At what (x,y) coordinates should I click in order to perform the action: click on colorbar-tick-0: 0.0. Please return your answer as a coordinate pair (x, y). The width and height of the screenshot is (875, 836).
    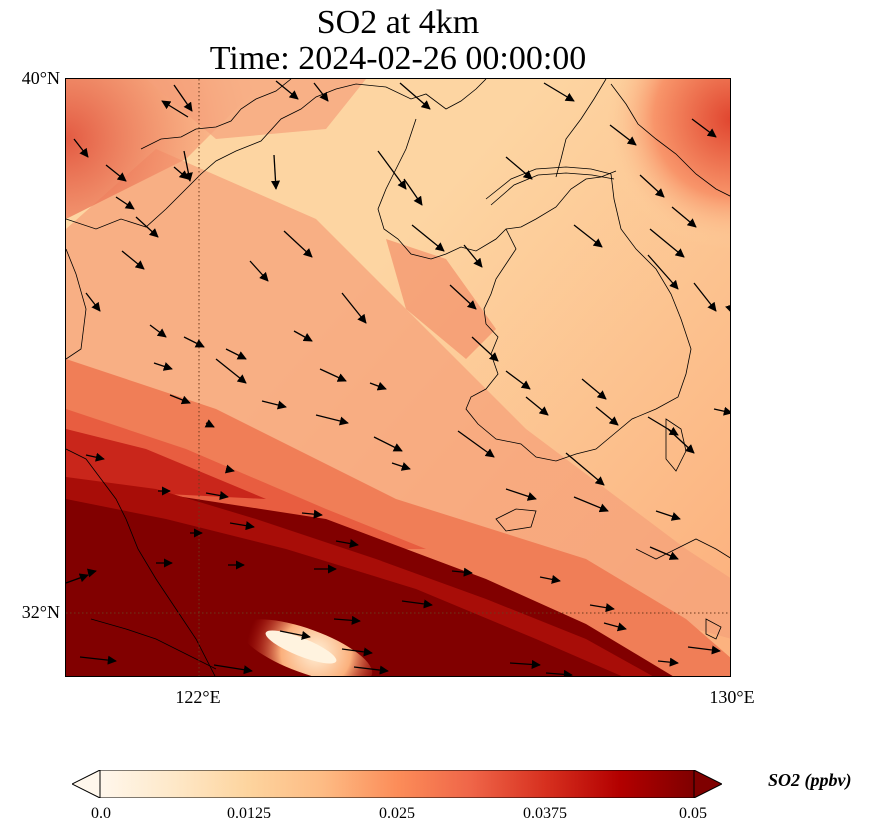
    Looking at the image, I should click on (101, 813).